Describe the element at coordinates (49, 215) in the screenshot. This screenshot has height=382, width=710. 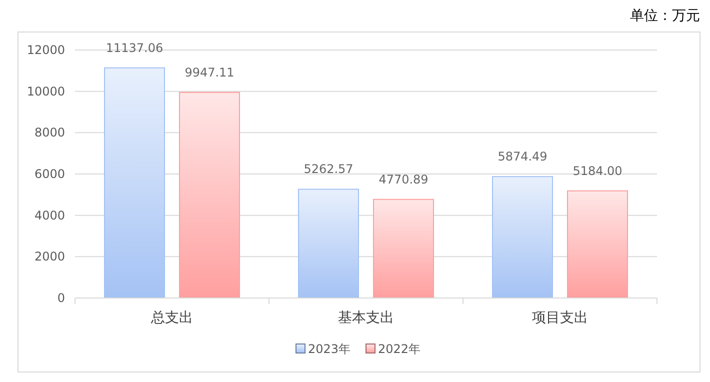
I see `y-tick-label: 4000` at that location.